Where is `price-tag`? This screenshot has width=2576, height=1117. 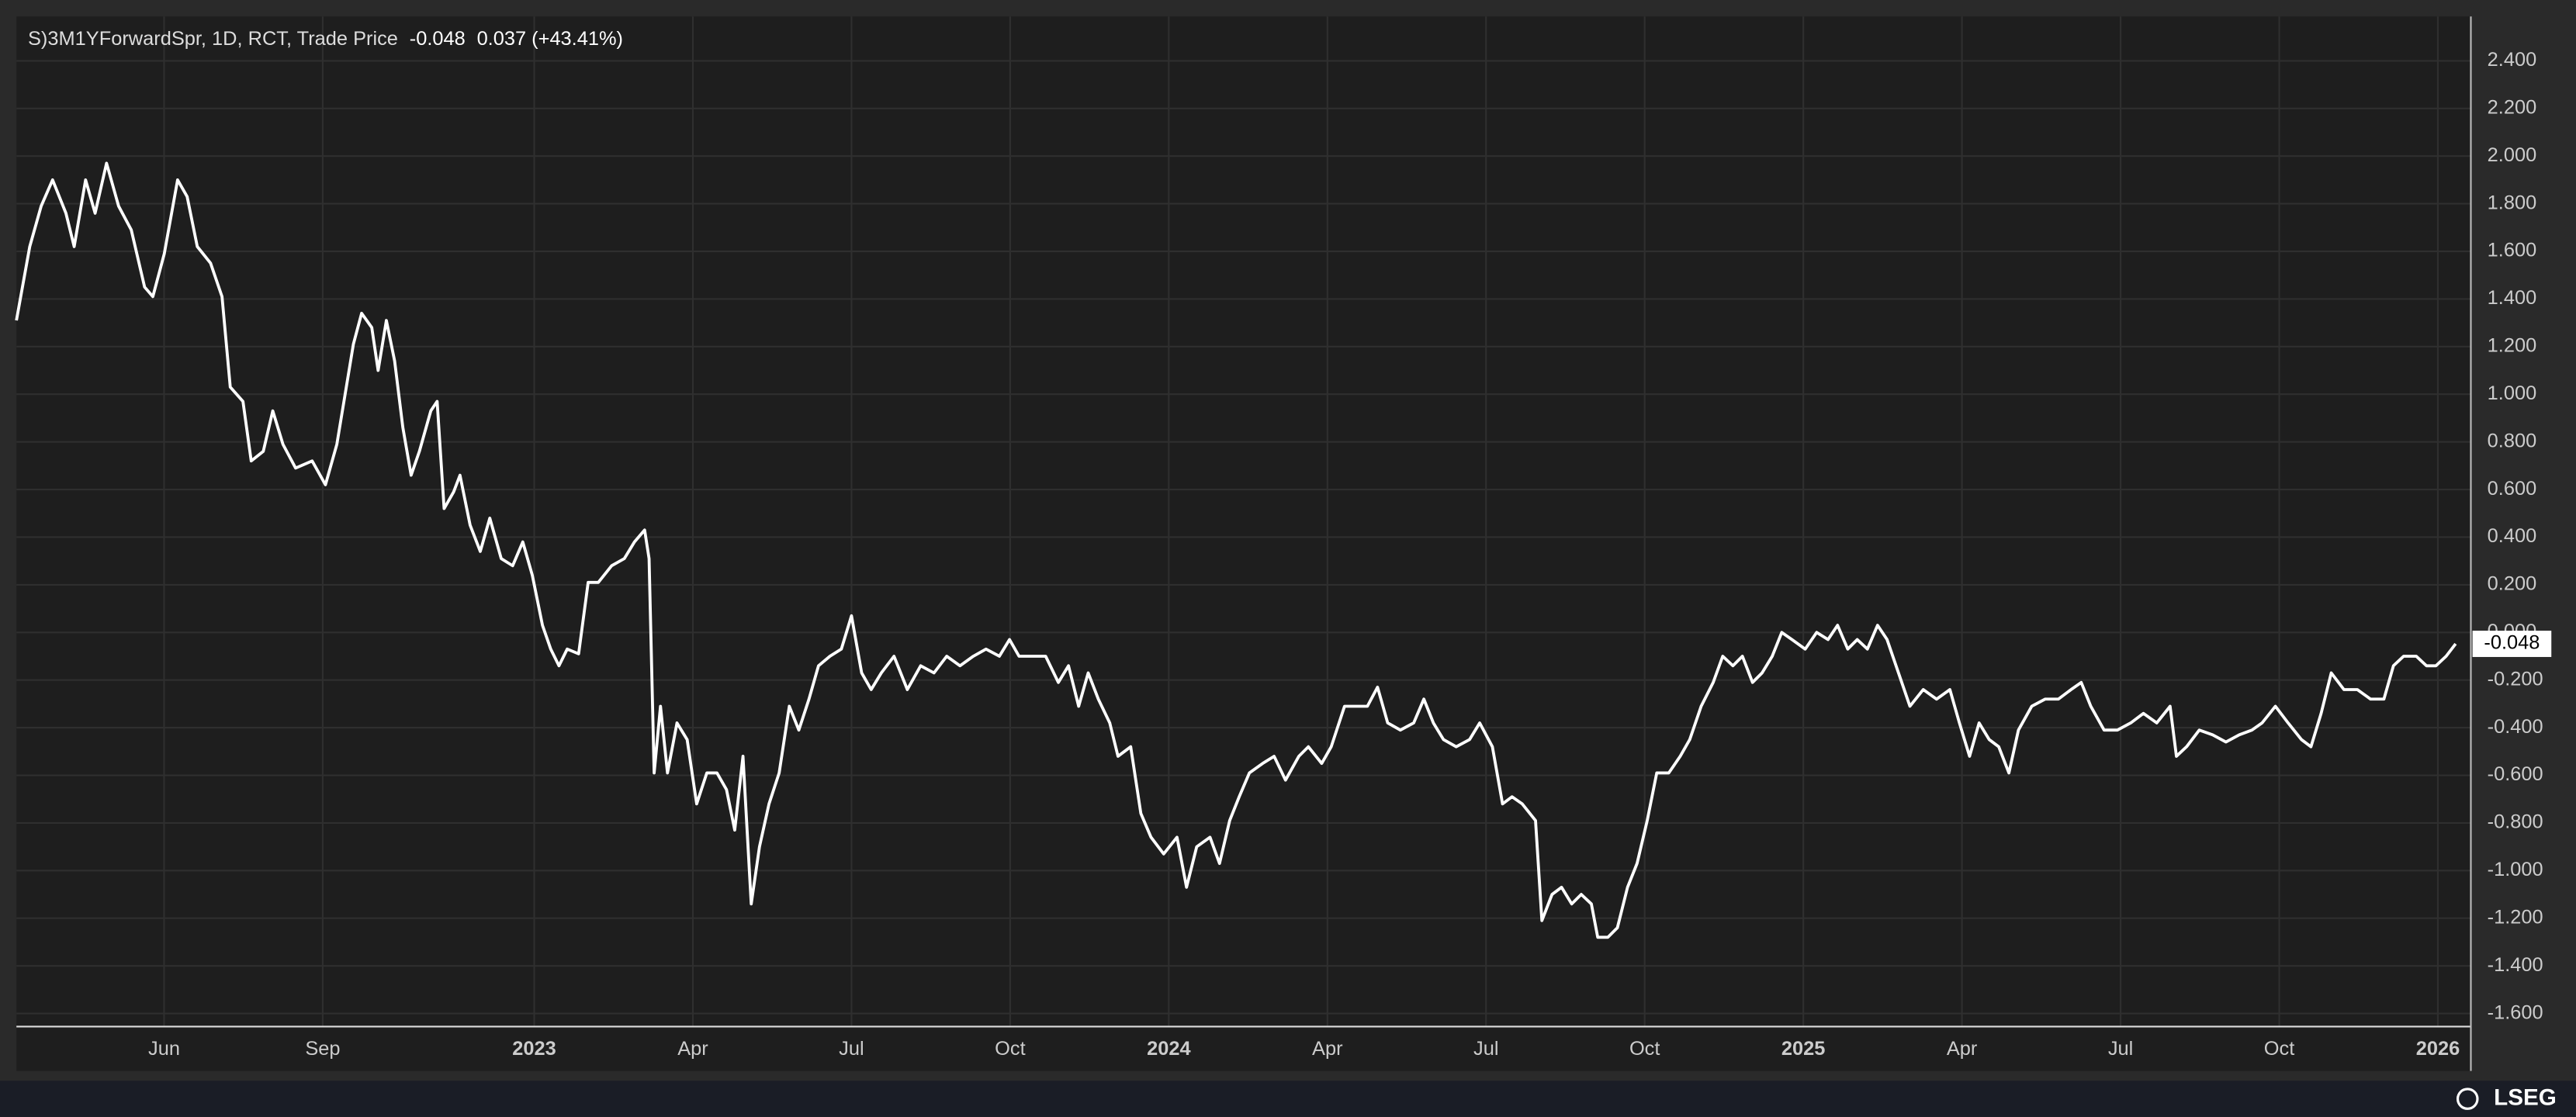 price-tag is located at coordinates (2512, 644).